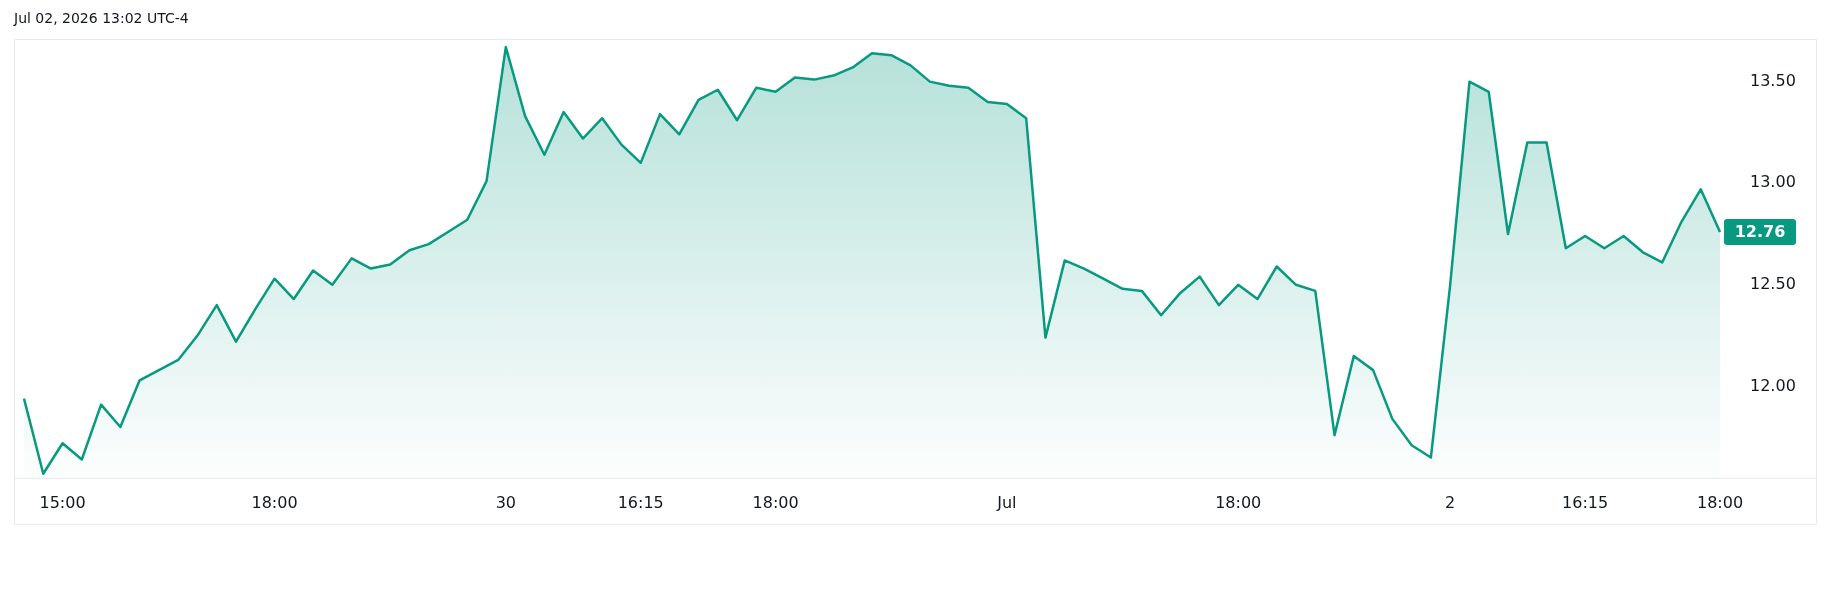 Image resolution: width=1830 pixels, height=611 pixels. Describe the element at coordinates (1450, 502) in the screenshot. I see `x-tick-label: 2` at that location.